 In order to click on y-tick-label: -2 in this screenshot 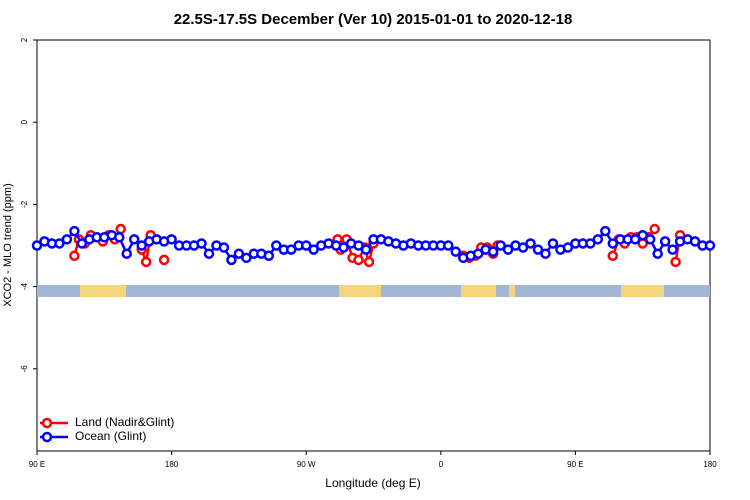, I will do `click(24, 204)`.